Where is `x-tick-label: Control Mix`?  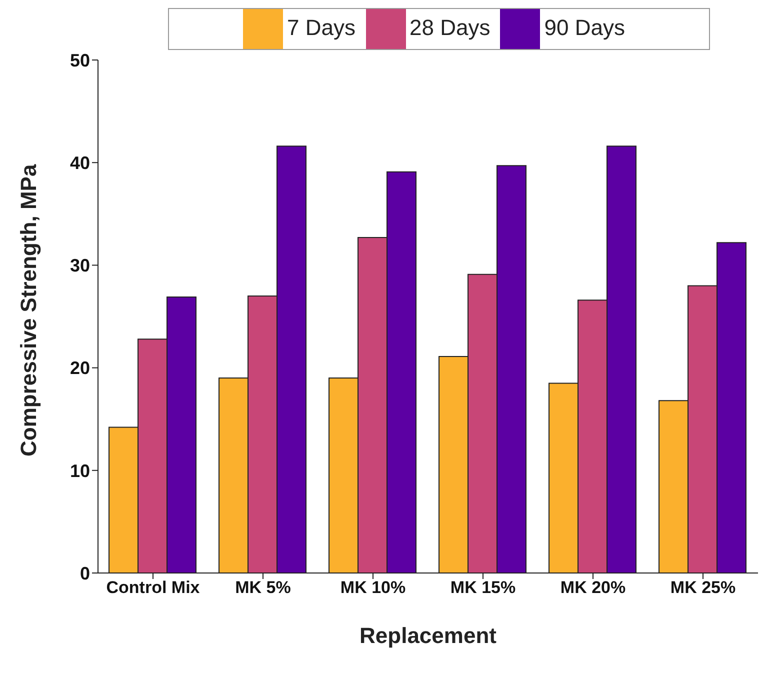 x-tick-label: Control Mix is located at coordinates (153, 588).